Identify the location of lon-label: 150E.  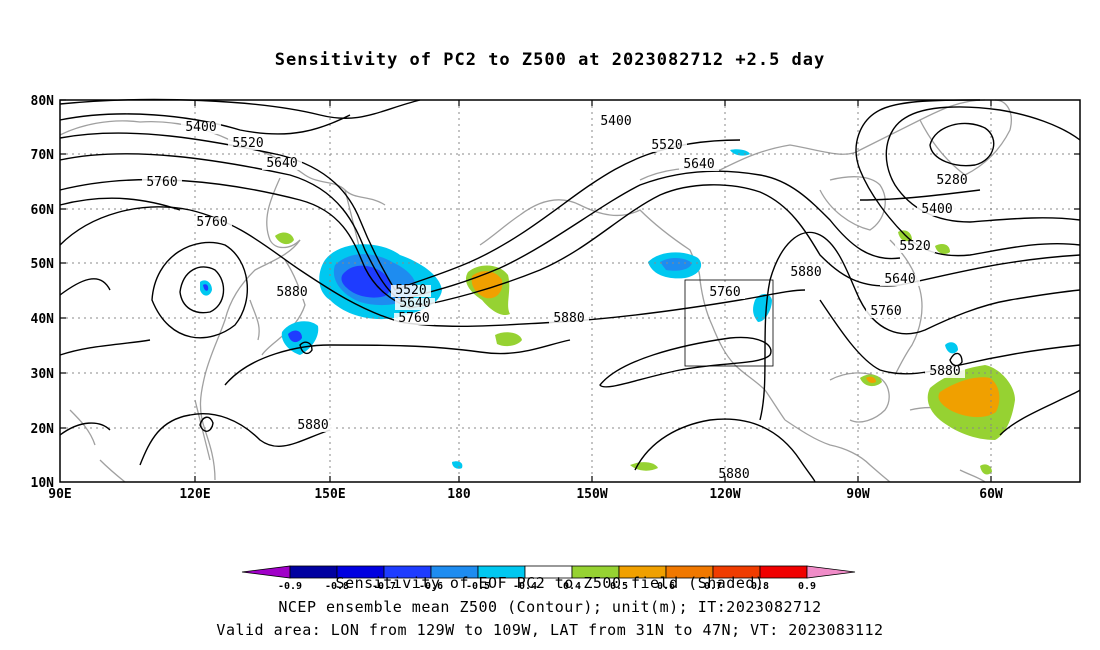
(329, 494).